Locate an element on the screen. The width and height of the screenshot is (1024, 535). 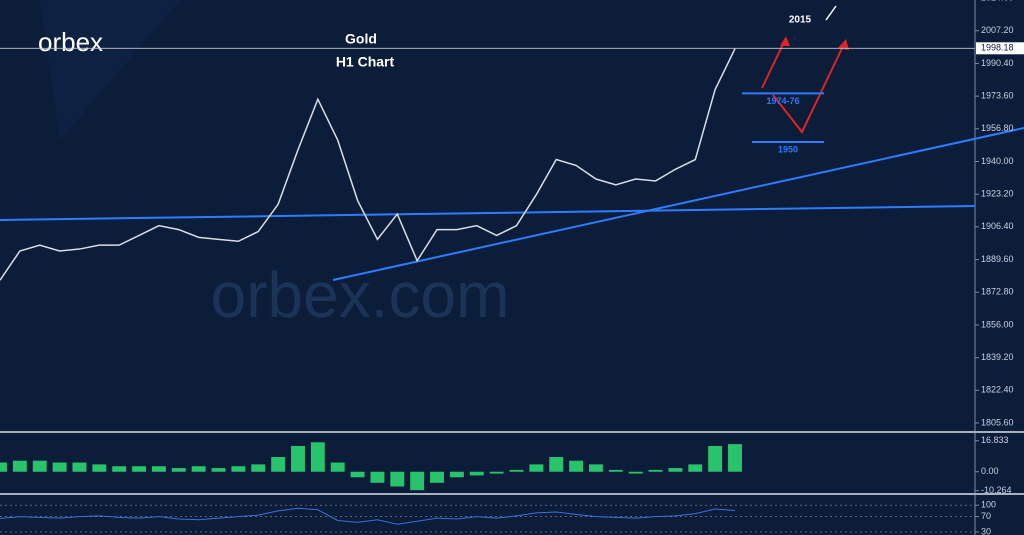
level-label: 1974-76 is located at coordinates (782, 101).